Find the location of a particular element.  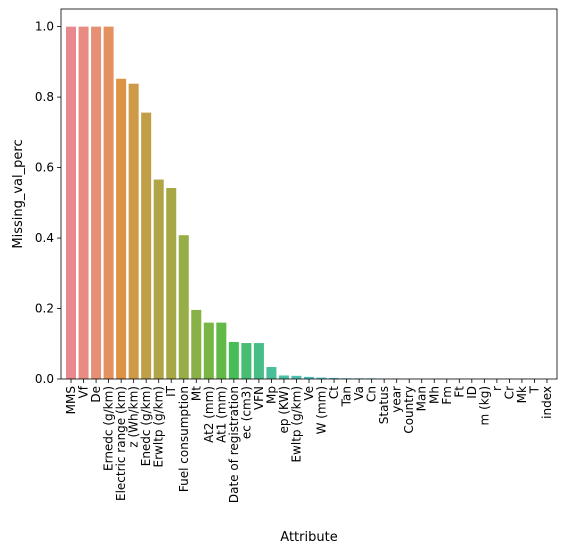

y-axis-label: Missing_val_perc is located at coordinates (18, 193).